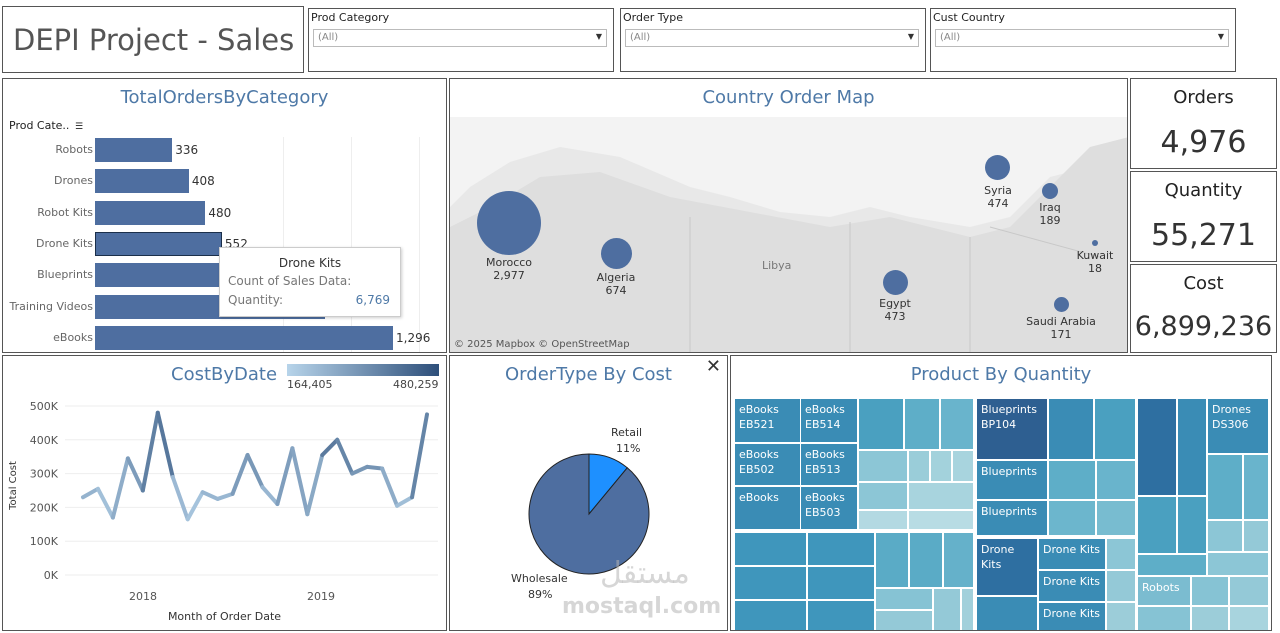  Describe the element at coordinates (44, 440) in the screenshot. I see `y-tick-label: 400K` at that location.